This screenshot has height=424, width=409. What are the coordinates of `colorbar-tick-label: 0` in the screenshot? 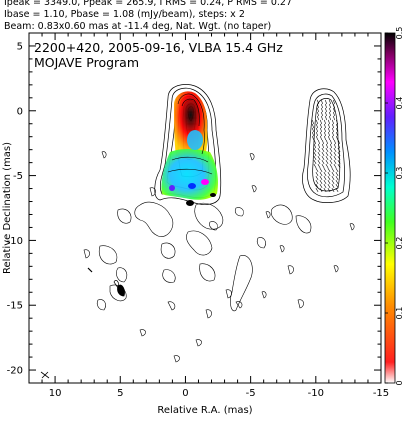 It's located at (399, 382).